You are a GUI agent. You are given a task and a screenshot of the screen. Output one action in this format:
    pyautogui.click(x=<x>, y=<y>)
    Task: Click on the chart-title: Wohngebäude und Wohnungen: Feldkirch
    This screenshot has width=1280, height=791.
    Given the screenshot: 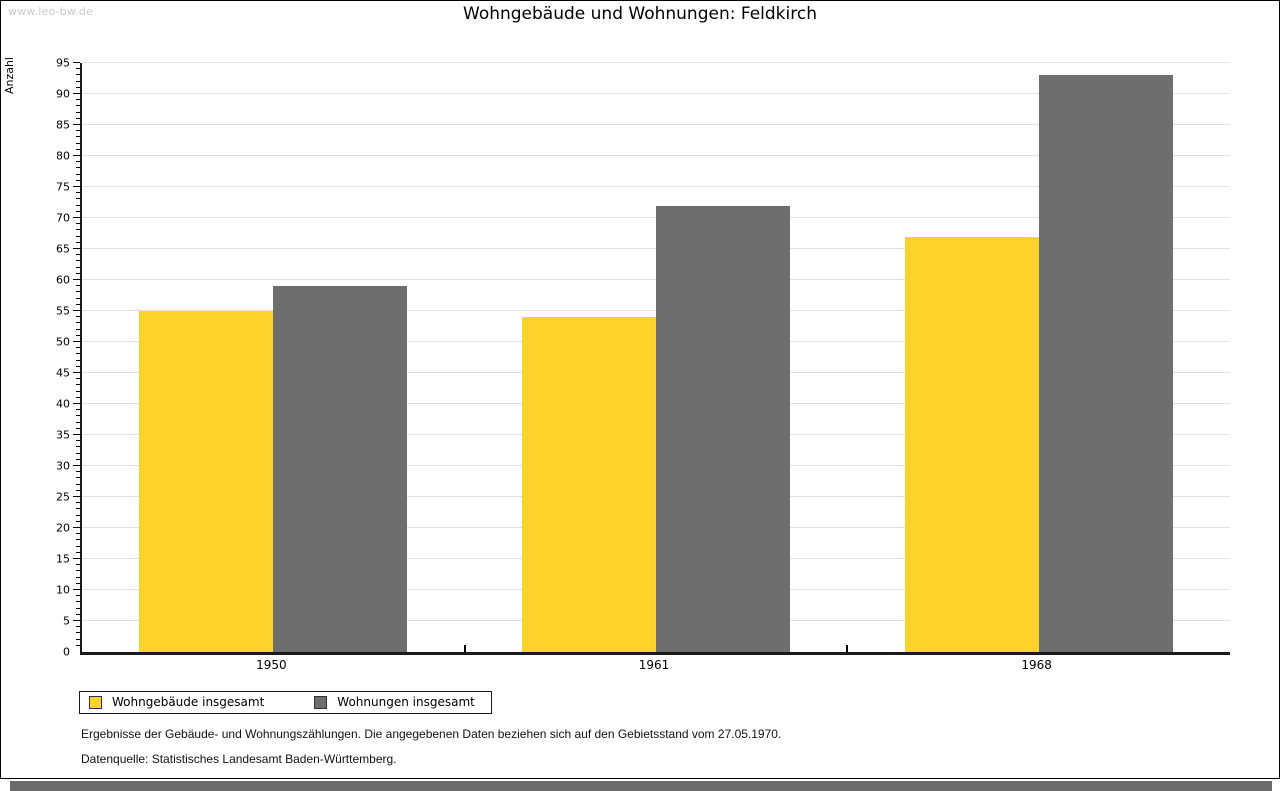 What is the action you would take?
    pyautogui.click(x=640, y=14)
    